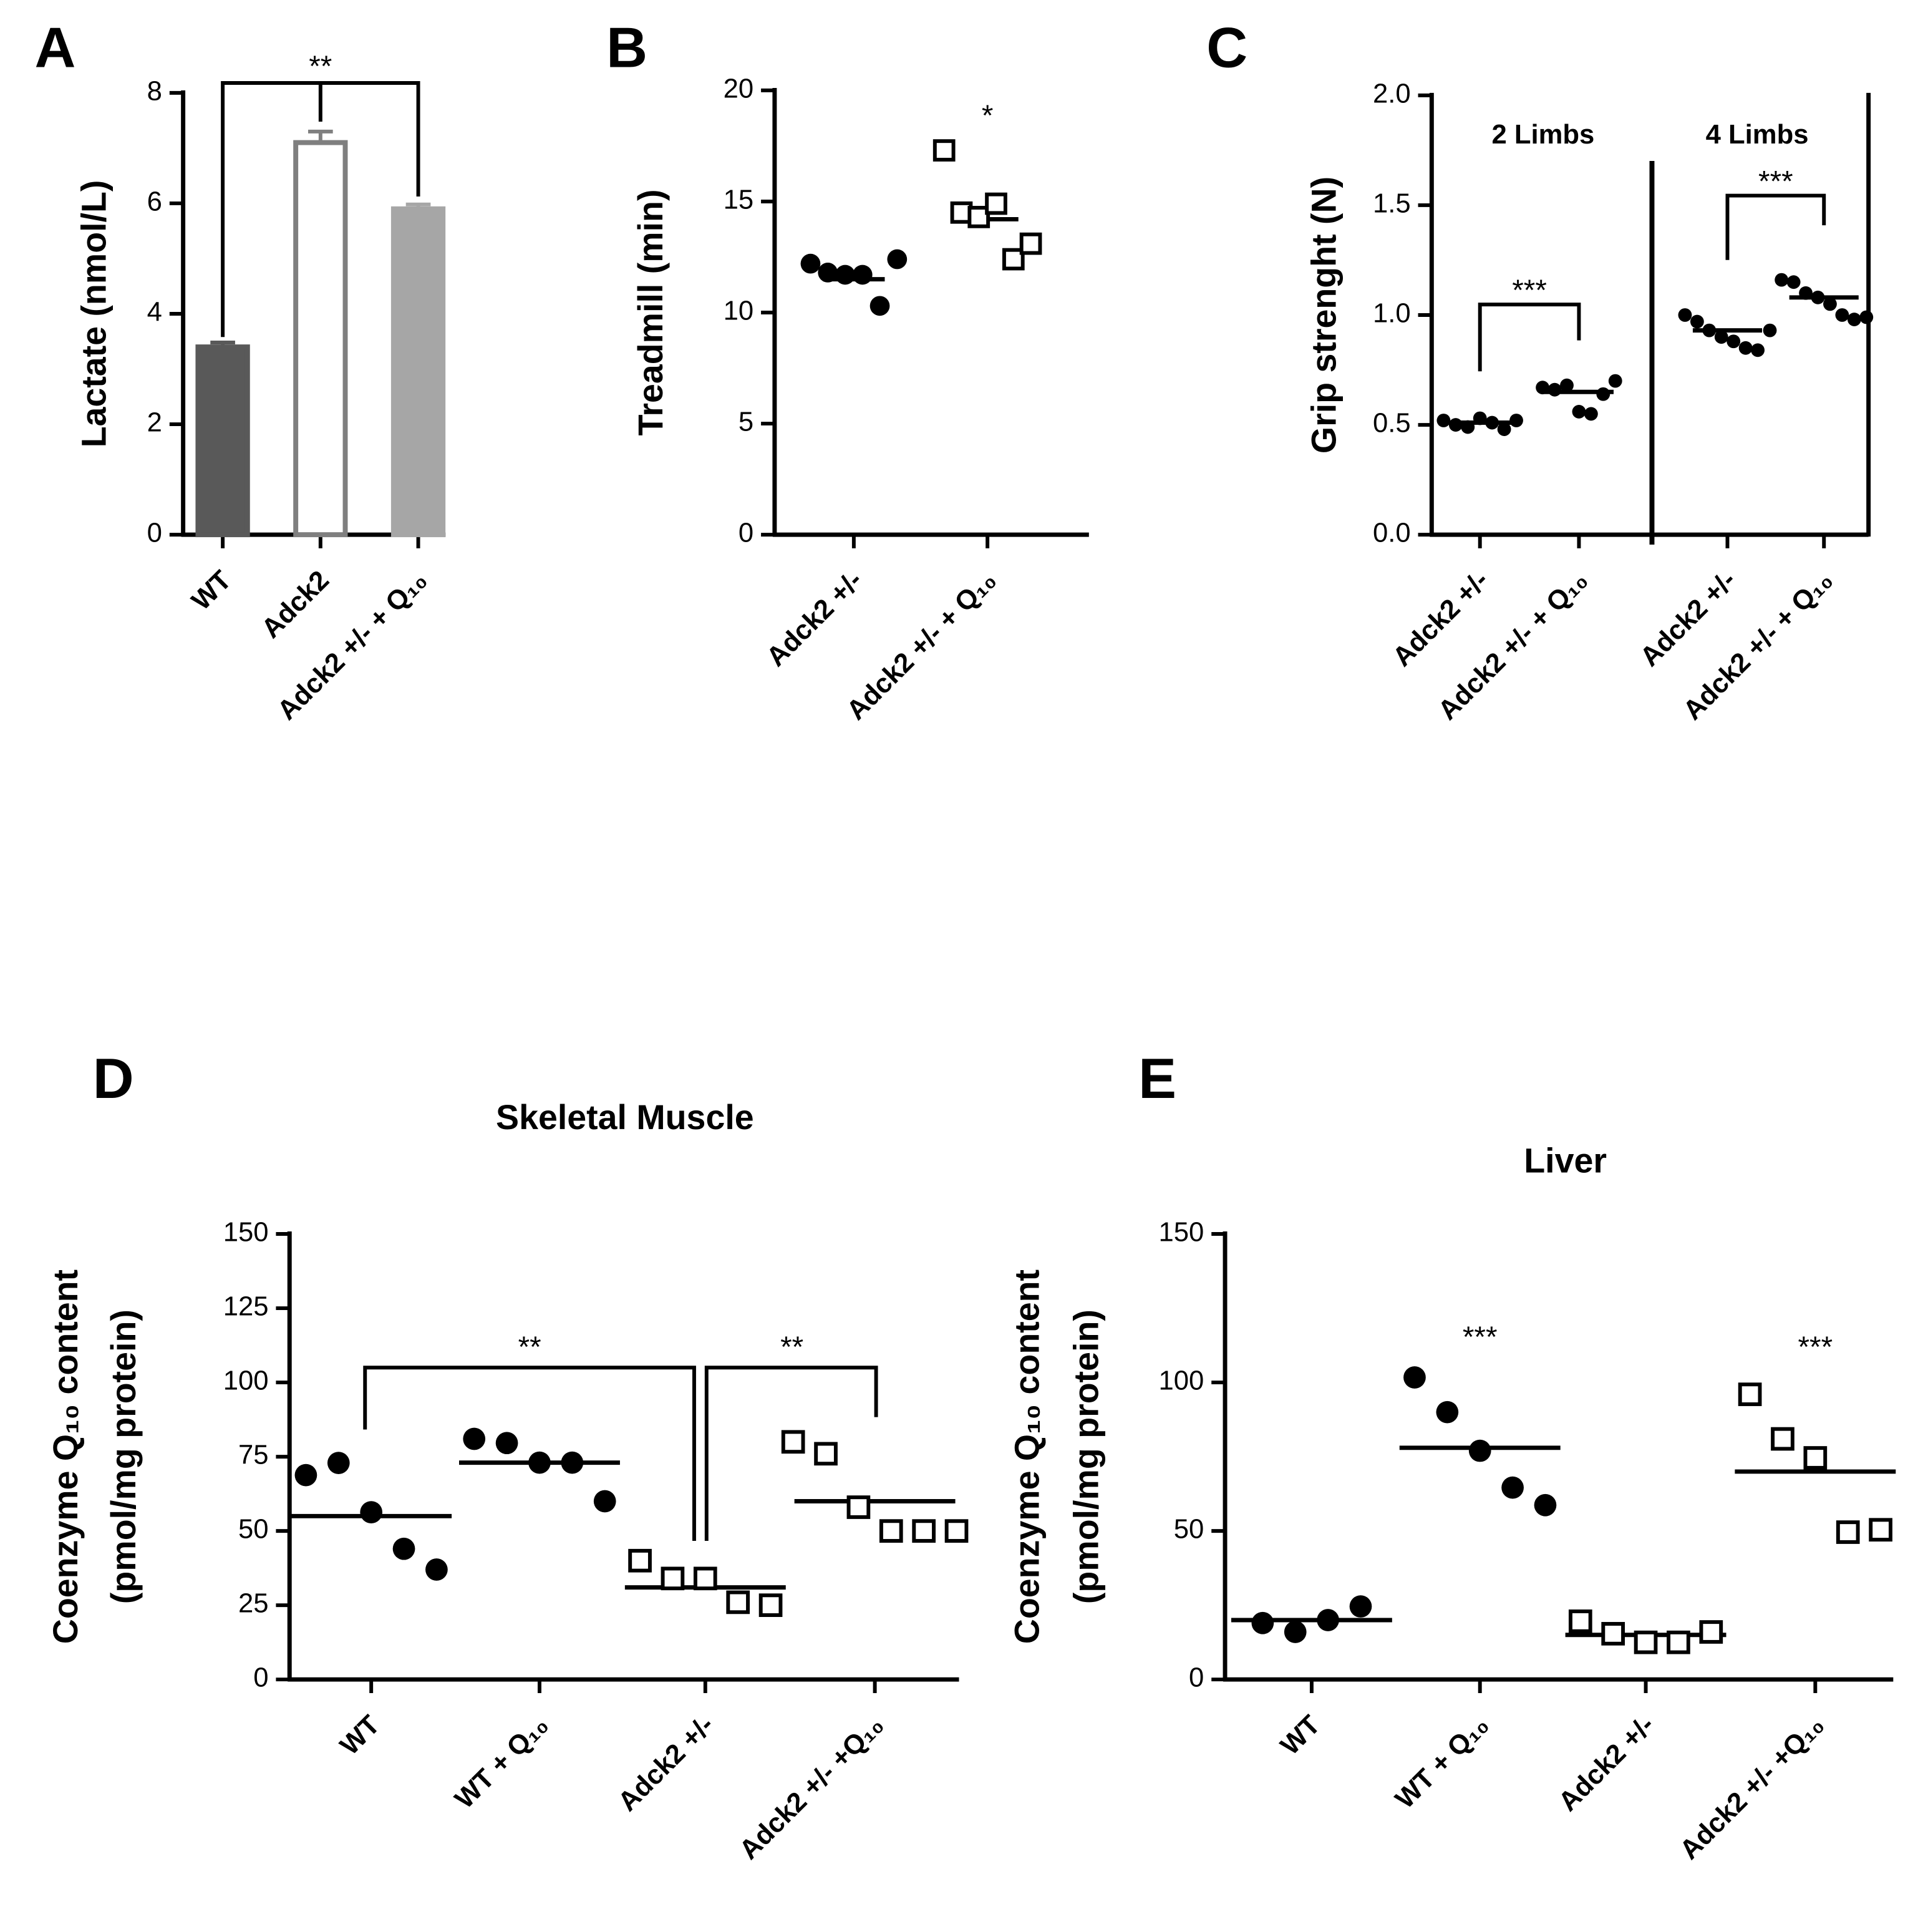  What do you see at coordinates (739, 88) in the screenshot?
I see `y-tick-label: 20` at bounding box center [739, 88].